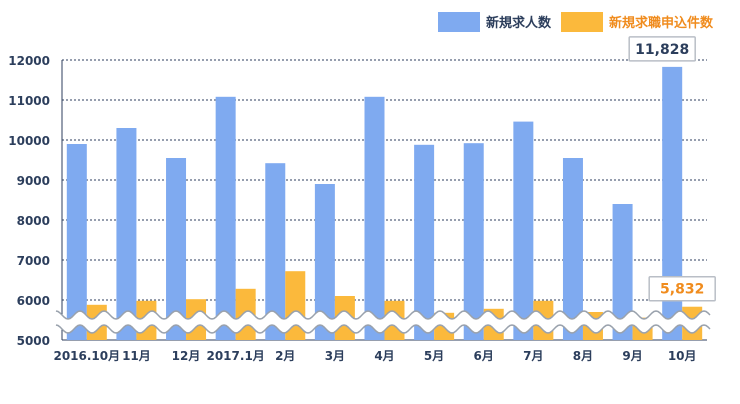 This screenshot has height=404, width=740. I want to click on x-tick-label: 2017.1月, so click(235, 356).